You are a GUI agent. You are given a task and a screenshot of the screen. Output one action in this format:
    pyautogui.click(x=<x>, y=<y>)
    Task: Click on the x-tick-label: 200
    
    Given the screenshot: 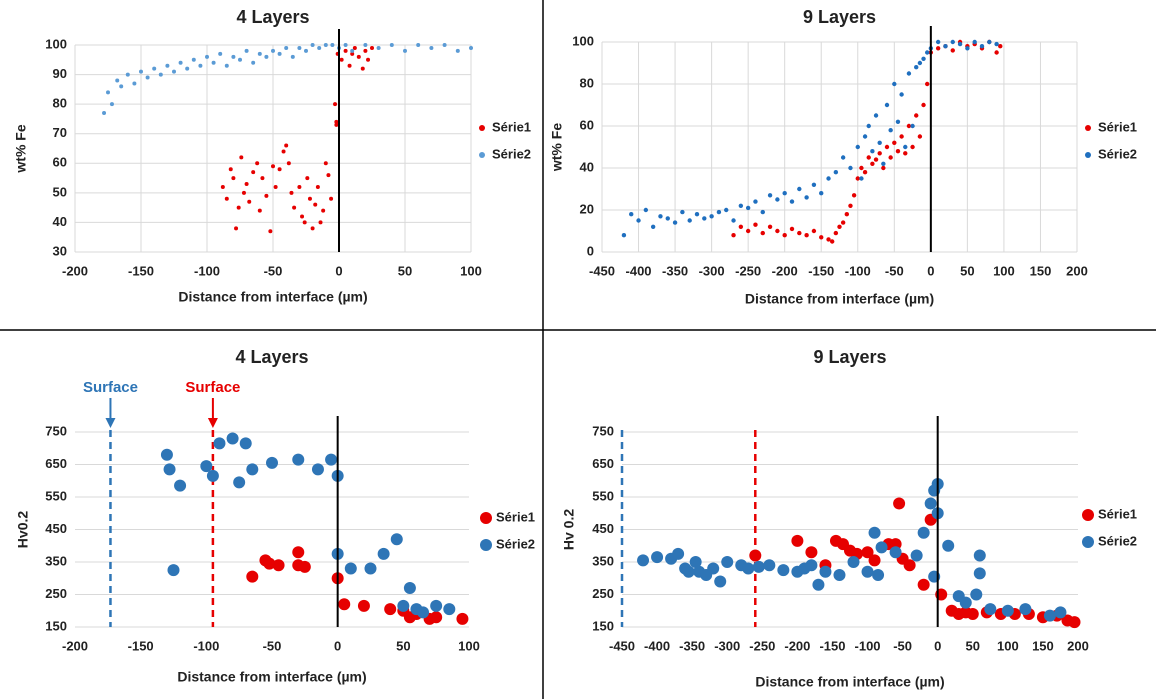 What is the action you would take?
    pyautogui.click(x=1078, y=645)
    